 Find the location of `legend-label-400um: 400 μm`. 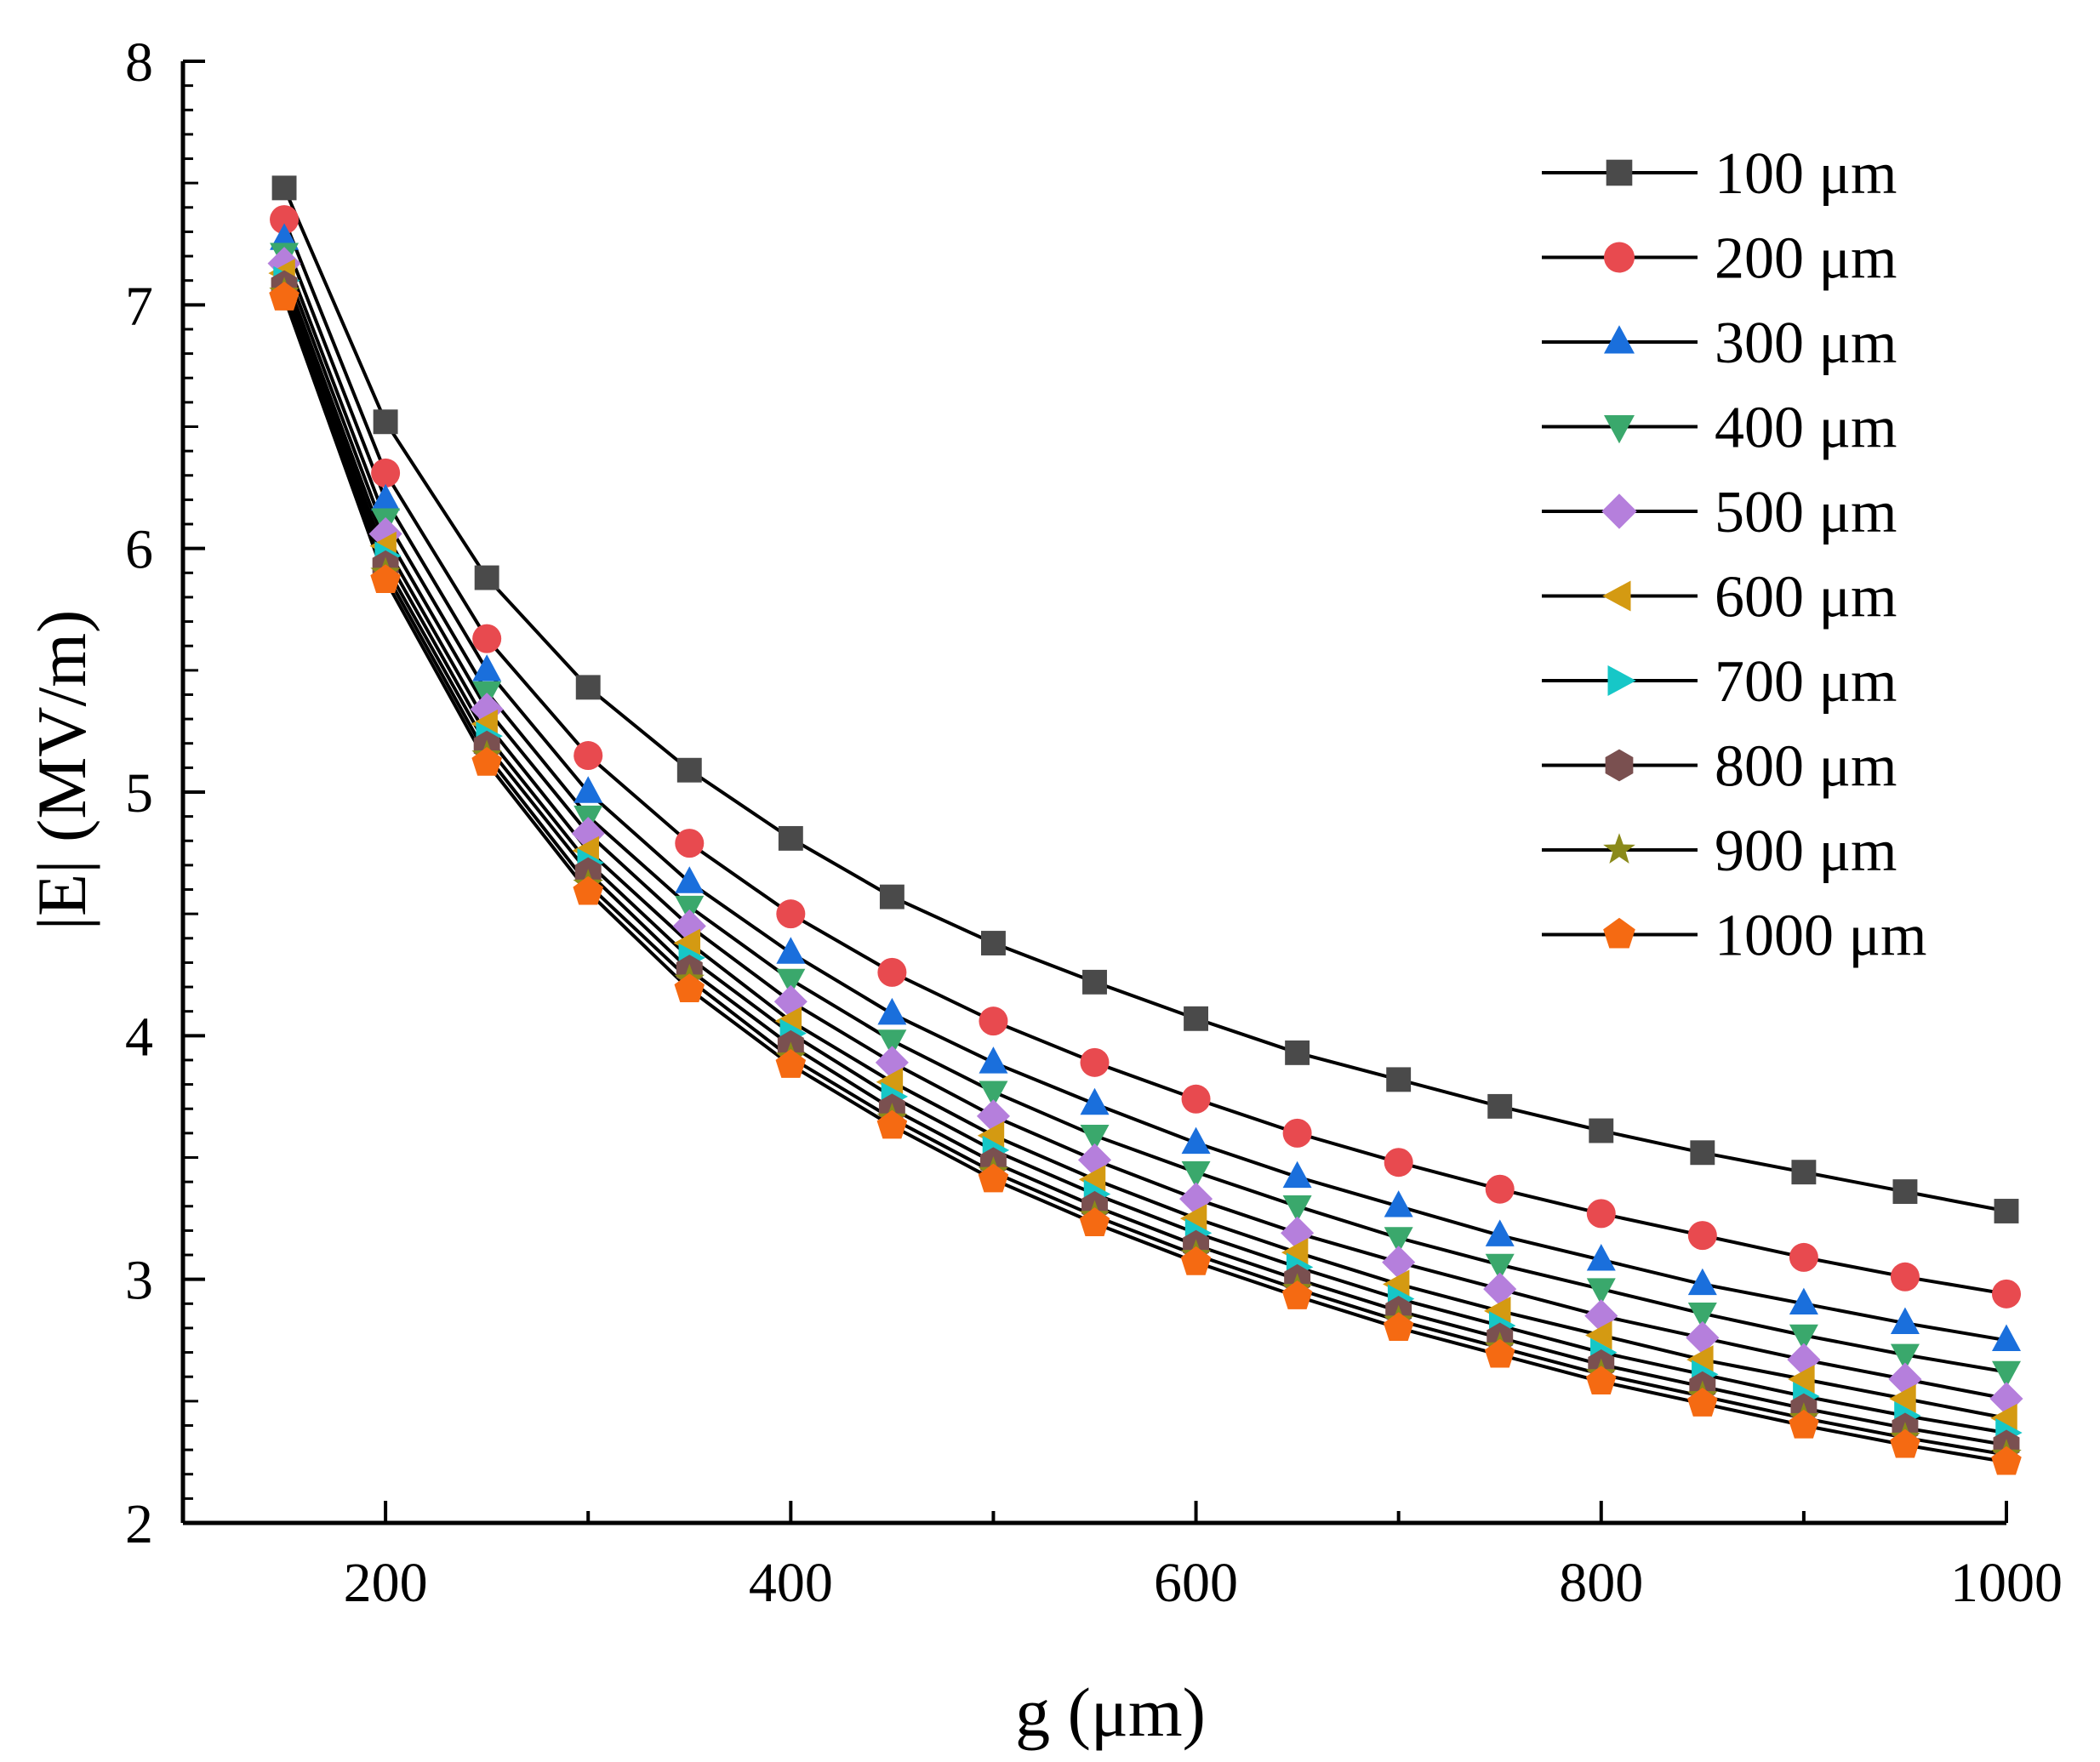

legend-label-400um: 400 μm is located at coordinates (1806, 428).